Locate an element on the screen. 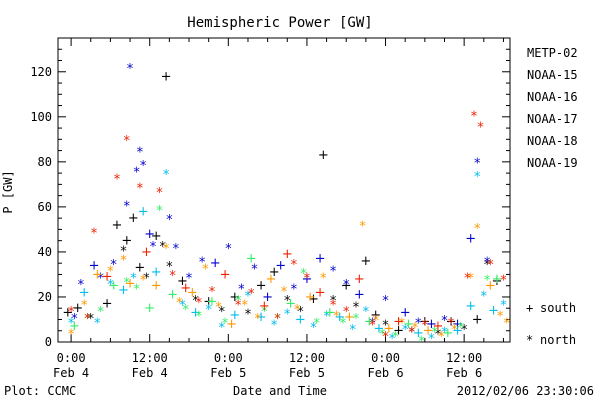 This screenshot has height=400, width=600. legend-noaa-15: NOAA-15 is located at coordinates (552, 75).